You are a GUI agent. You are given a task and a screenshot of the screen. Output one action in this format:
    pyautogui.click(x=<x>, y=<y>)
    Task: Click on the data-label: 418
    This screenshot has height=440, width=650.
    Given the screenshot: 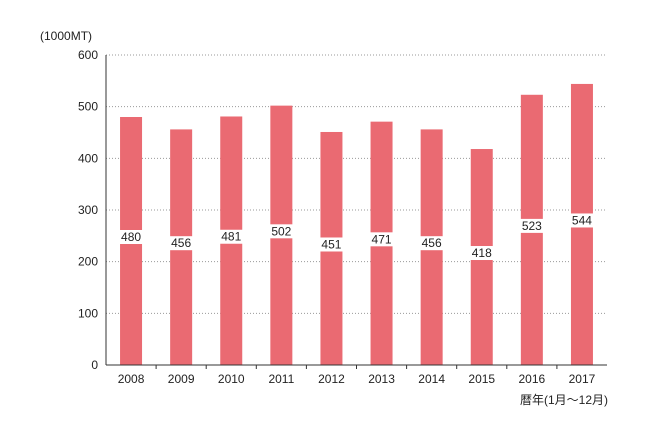 What is the action you would take?
    pyautogui.click(x=482, y=253)
    